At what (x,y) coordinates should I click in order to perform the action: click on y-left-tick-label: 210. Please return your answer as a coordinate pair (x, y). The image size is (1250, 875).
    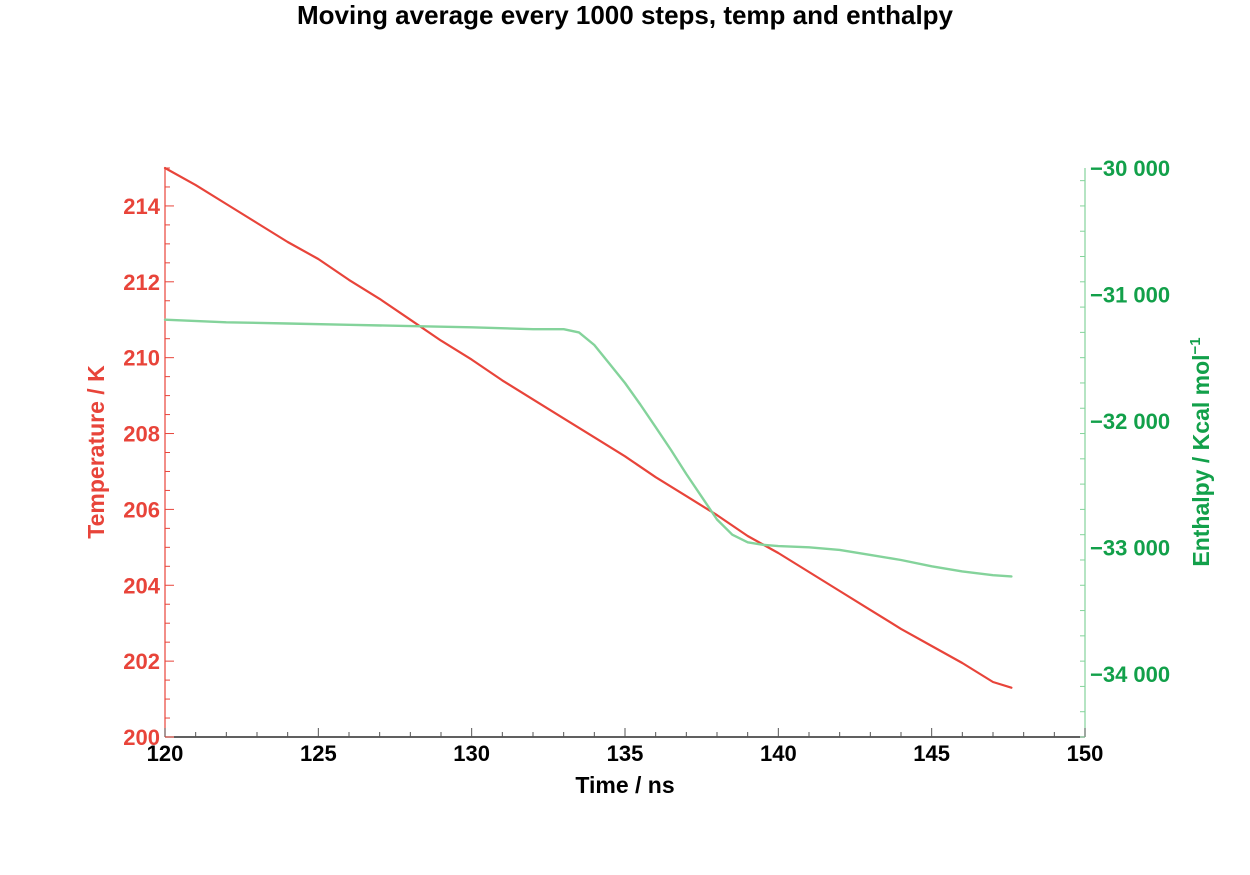
    Looking at the image, I should click on (141, 358).